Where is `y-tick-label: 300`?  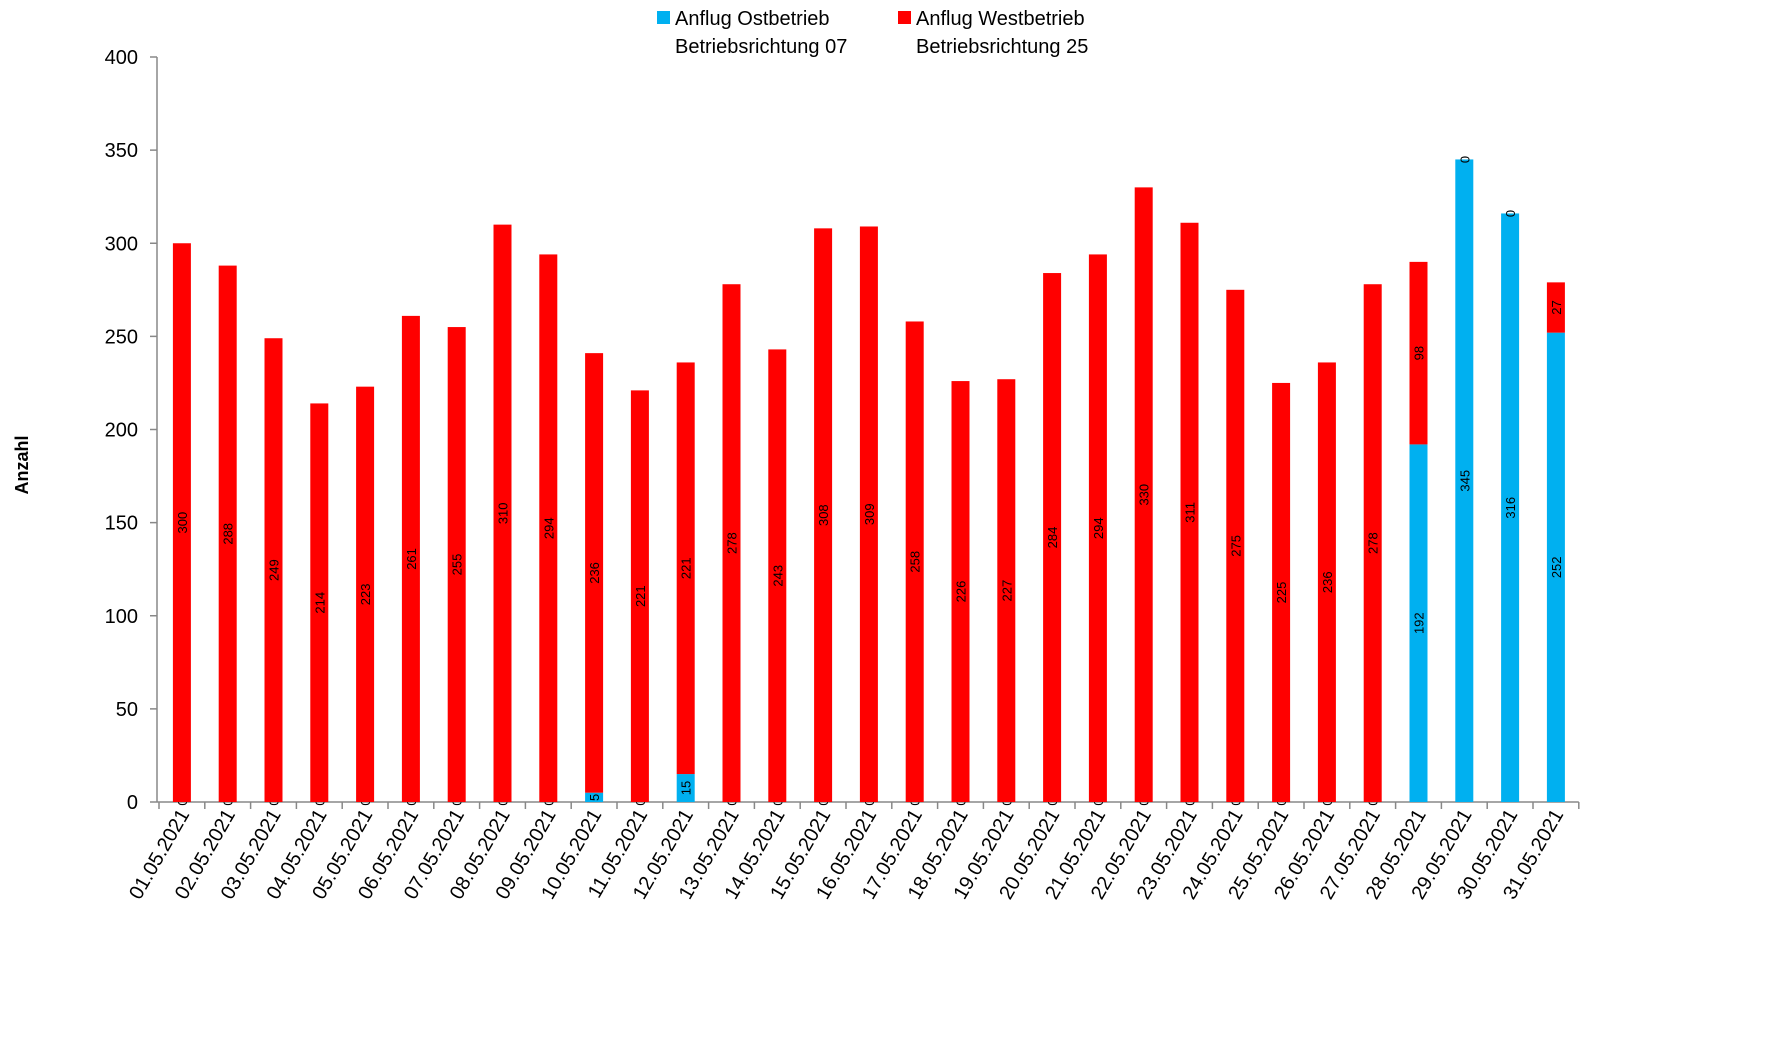
y-tick-label: 300 is located at coordinates (121, 244).